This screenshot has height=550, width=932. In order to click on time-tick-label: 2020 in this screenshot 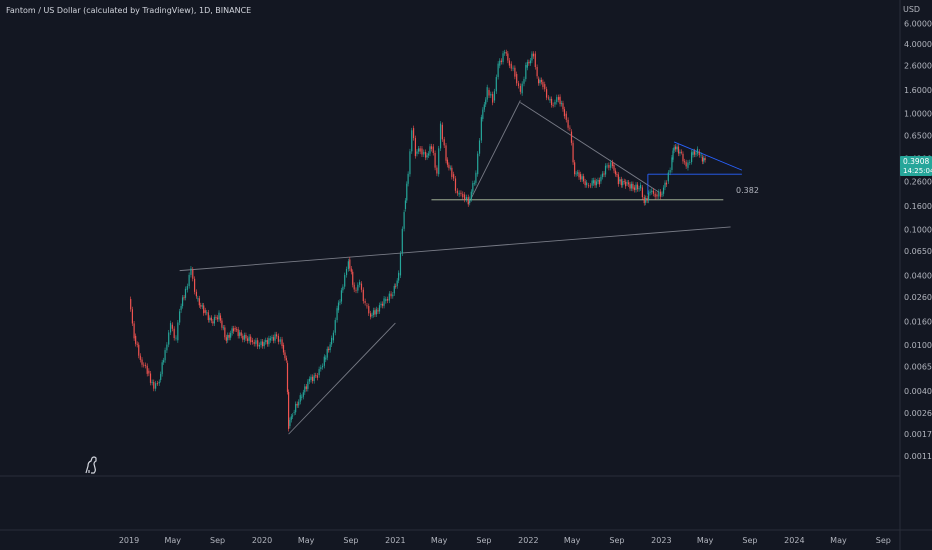, I will do `click(262, 540)`.